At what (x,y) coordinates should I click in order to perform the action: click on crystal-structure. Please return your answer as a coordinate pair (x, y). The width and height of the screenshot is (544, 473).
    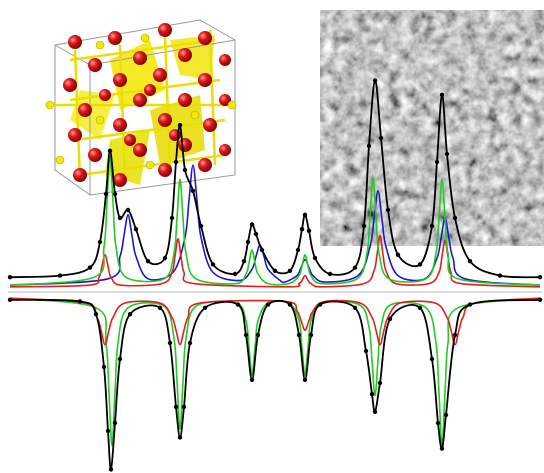
    Looking at the image, I should click on (141, 107).